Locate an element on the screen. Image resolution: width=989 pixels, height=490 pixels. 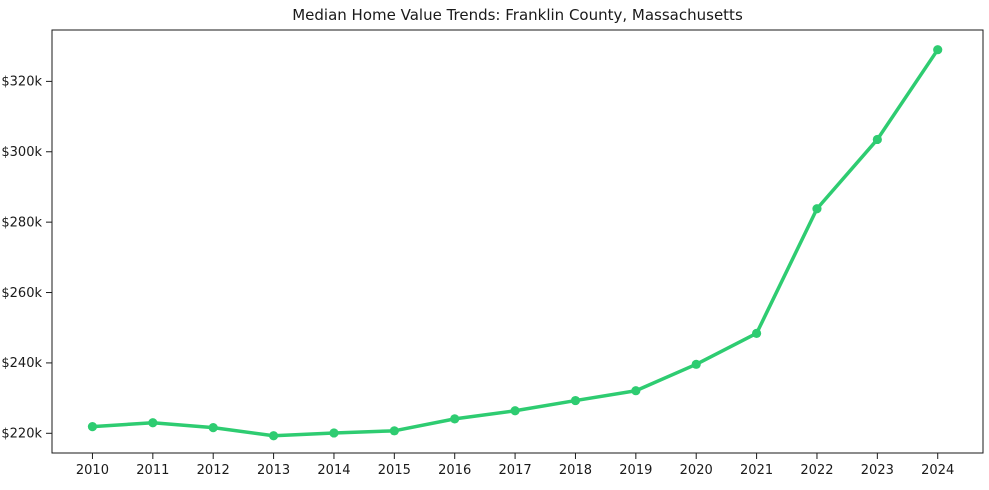
x-tick-label: 2010 is located at coordinates (92, 470).